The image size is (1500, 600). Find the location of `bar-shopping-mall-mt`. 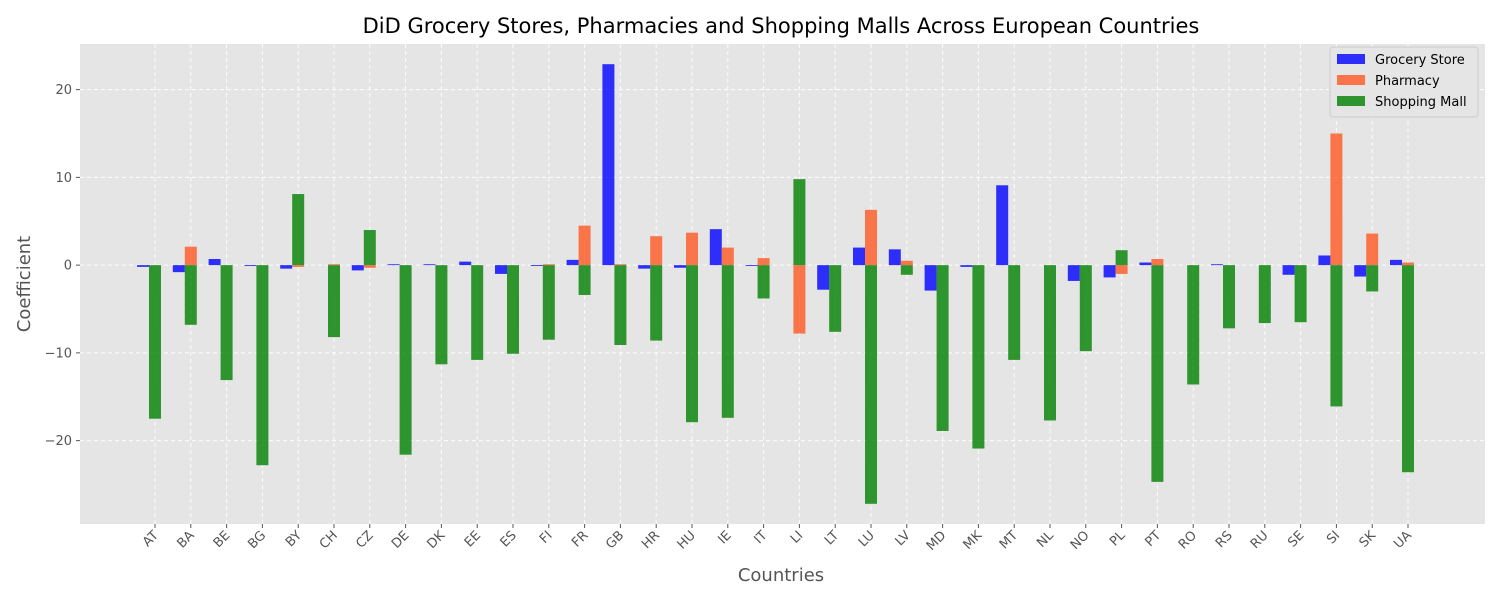

bar-shopping-mall-mt is located at coordinates (1014, 312).